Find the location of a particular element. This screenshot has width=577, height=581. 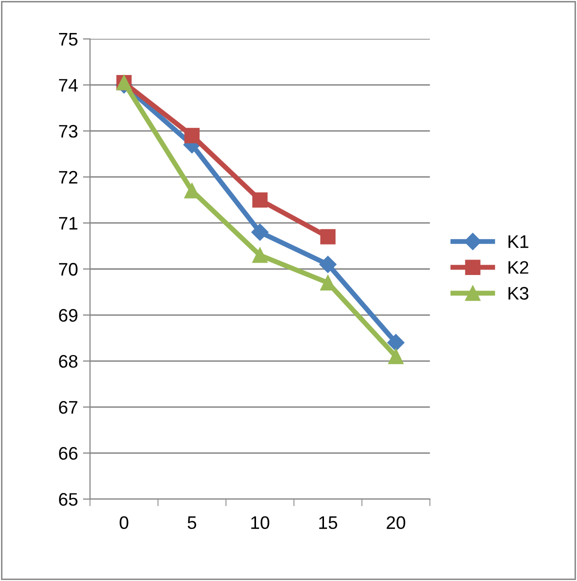

y-tick-label: 67 is located at coordinates (68, 407).